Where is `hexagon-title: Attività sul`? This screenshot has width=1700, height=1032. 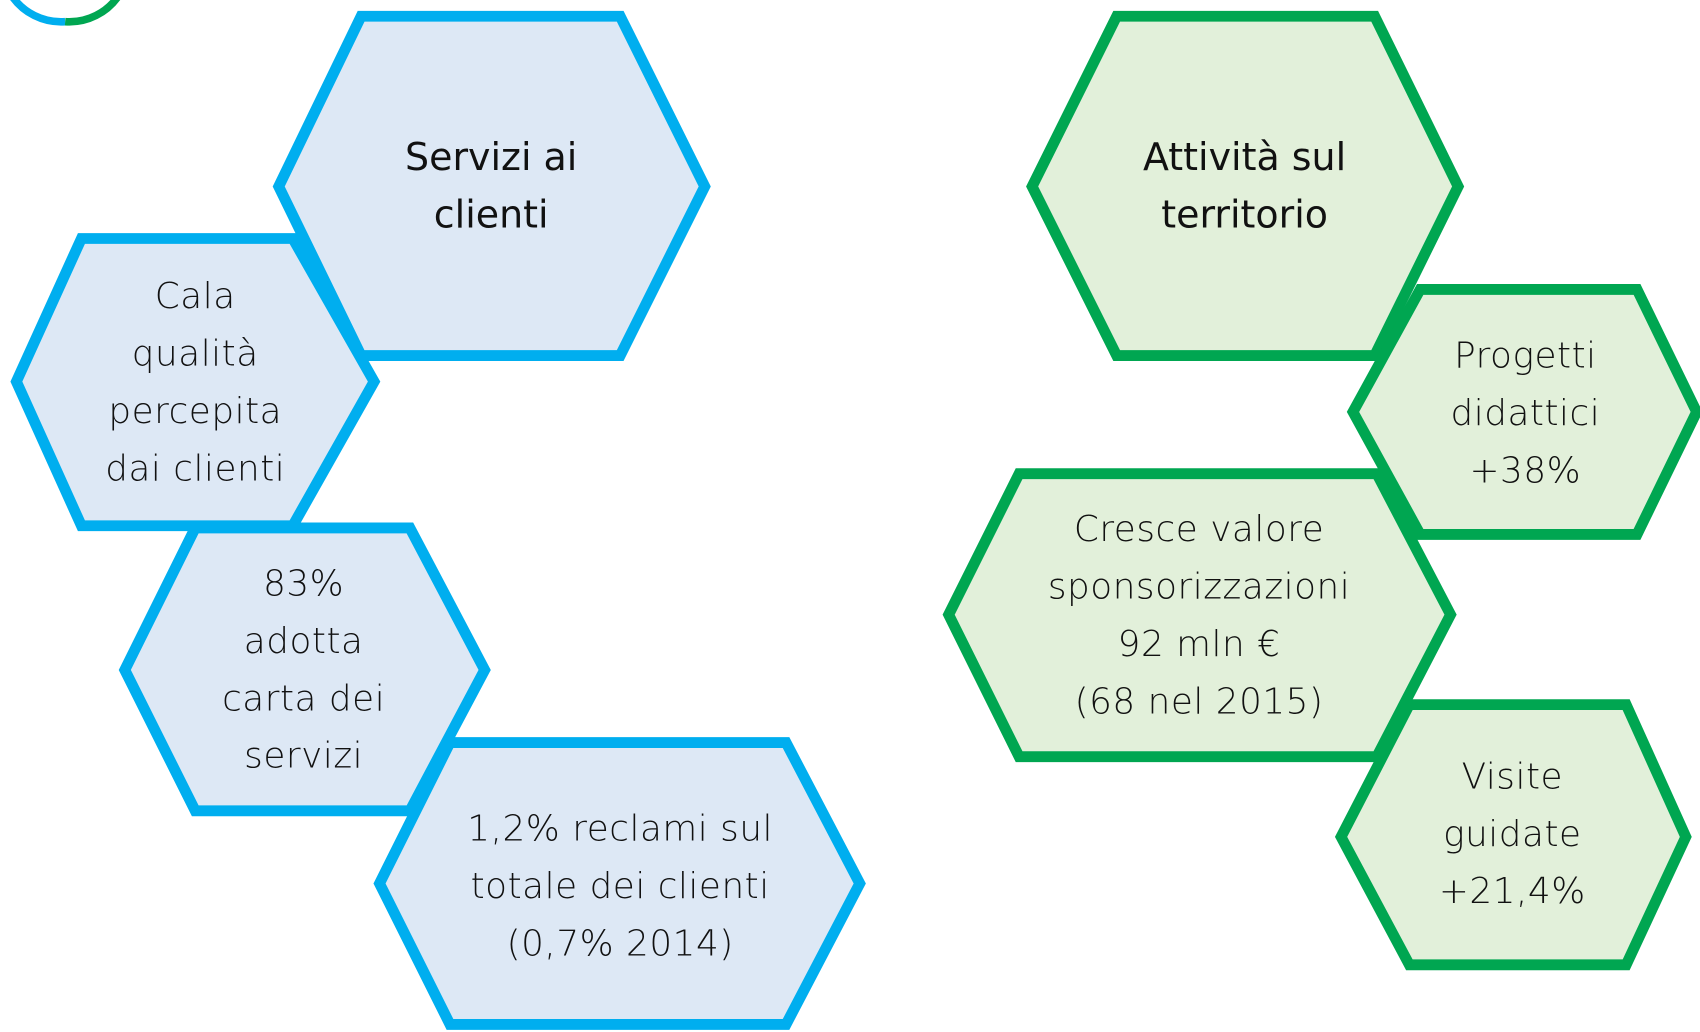
hexagon-title: Attività sul is located at coordinates (1244, 157).